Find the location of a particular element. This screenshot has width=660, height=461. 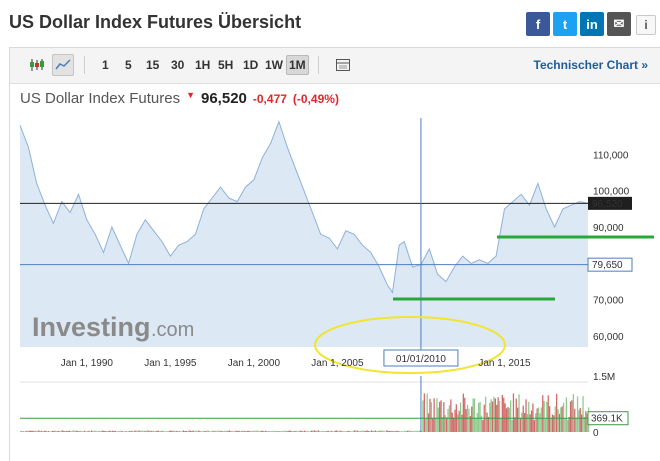

technical-chart-link: Technischer Chart » is located at coordinates (590, 65).